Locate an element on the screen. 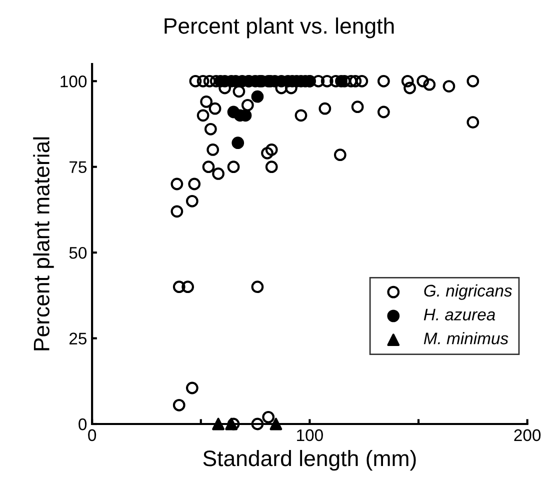  x-tick-label: 100 is located at coordinates (310, 435).